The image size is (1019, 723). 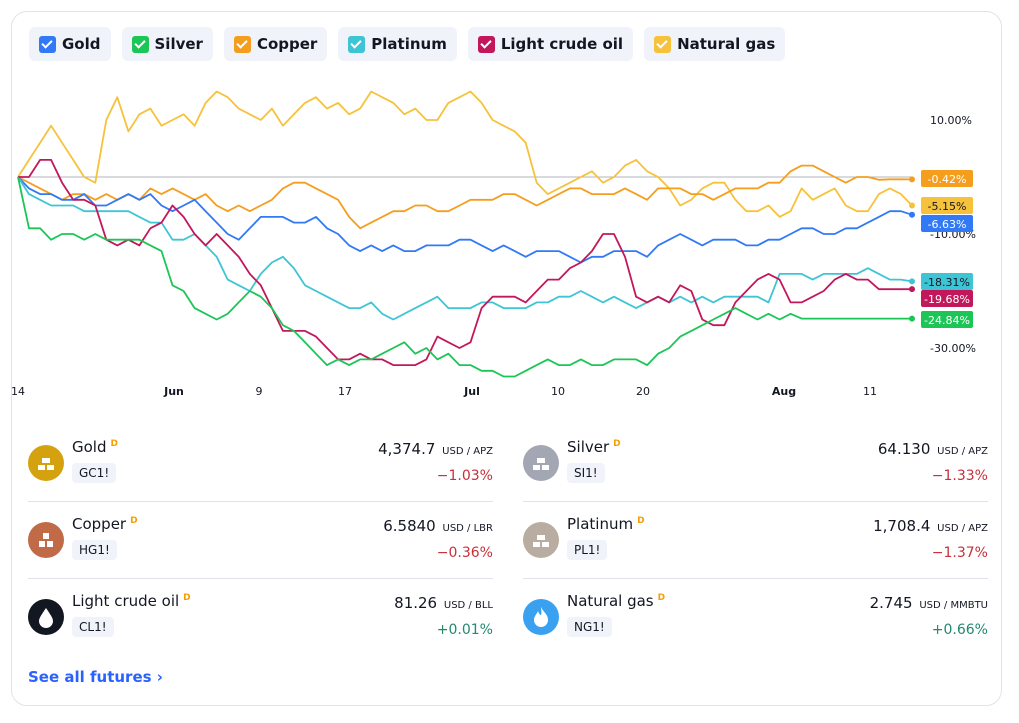 I want to click on tile-name: Natural gas, so click(x=610, y=601).